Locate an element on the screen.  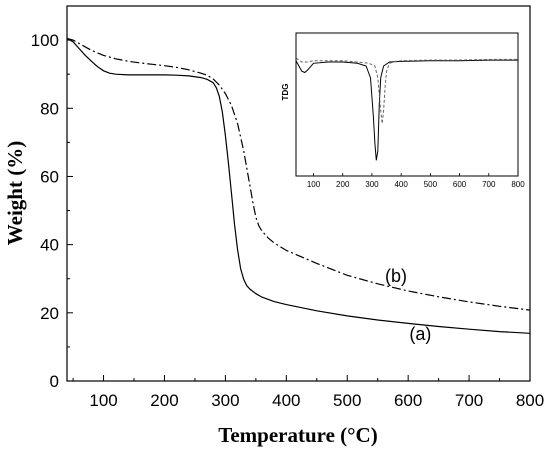
y-tick-label: 40 is located at coordinates (49, 245).